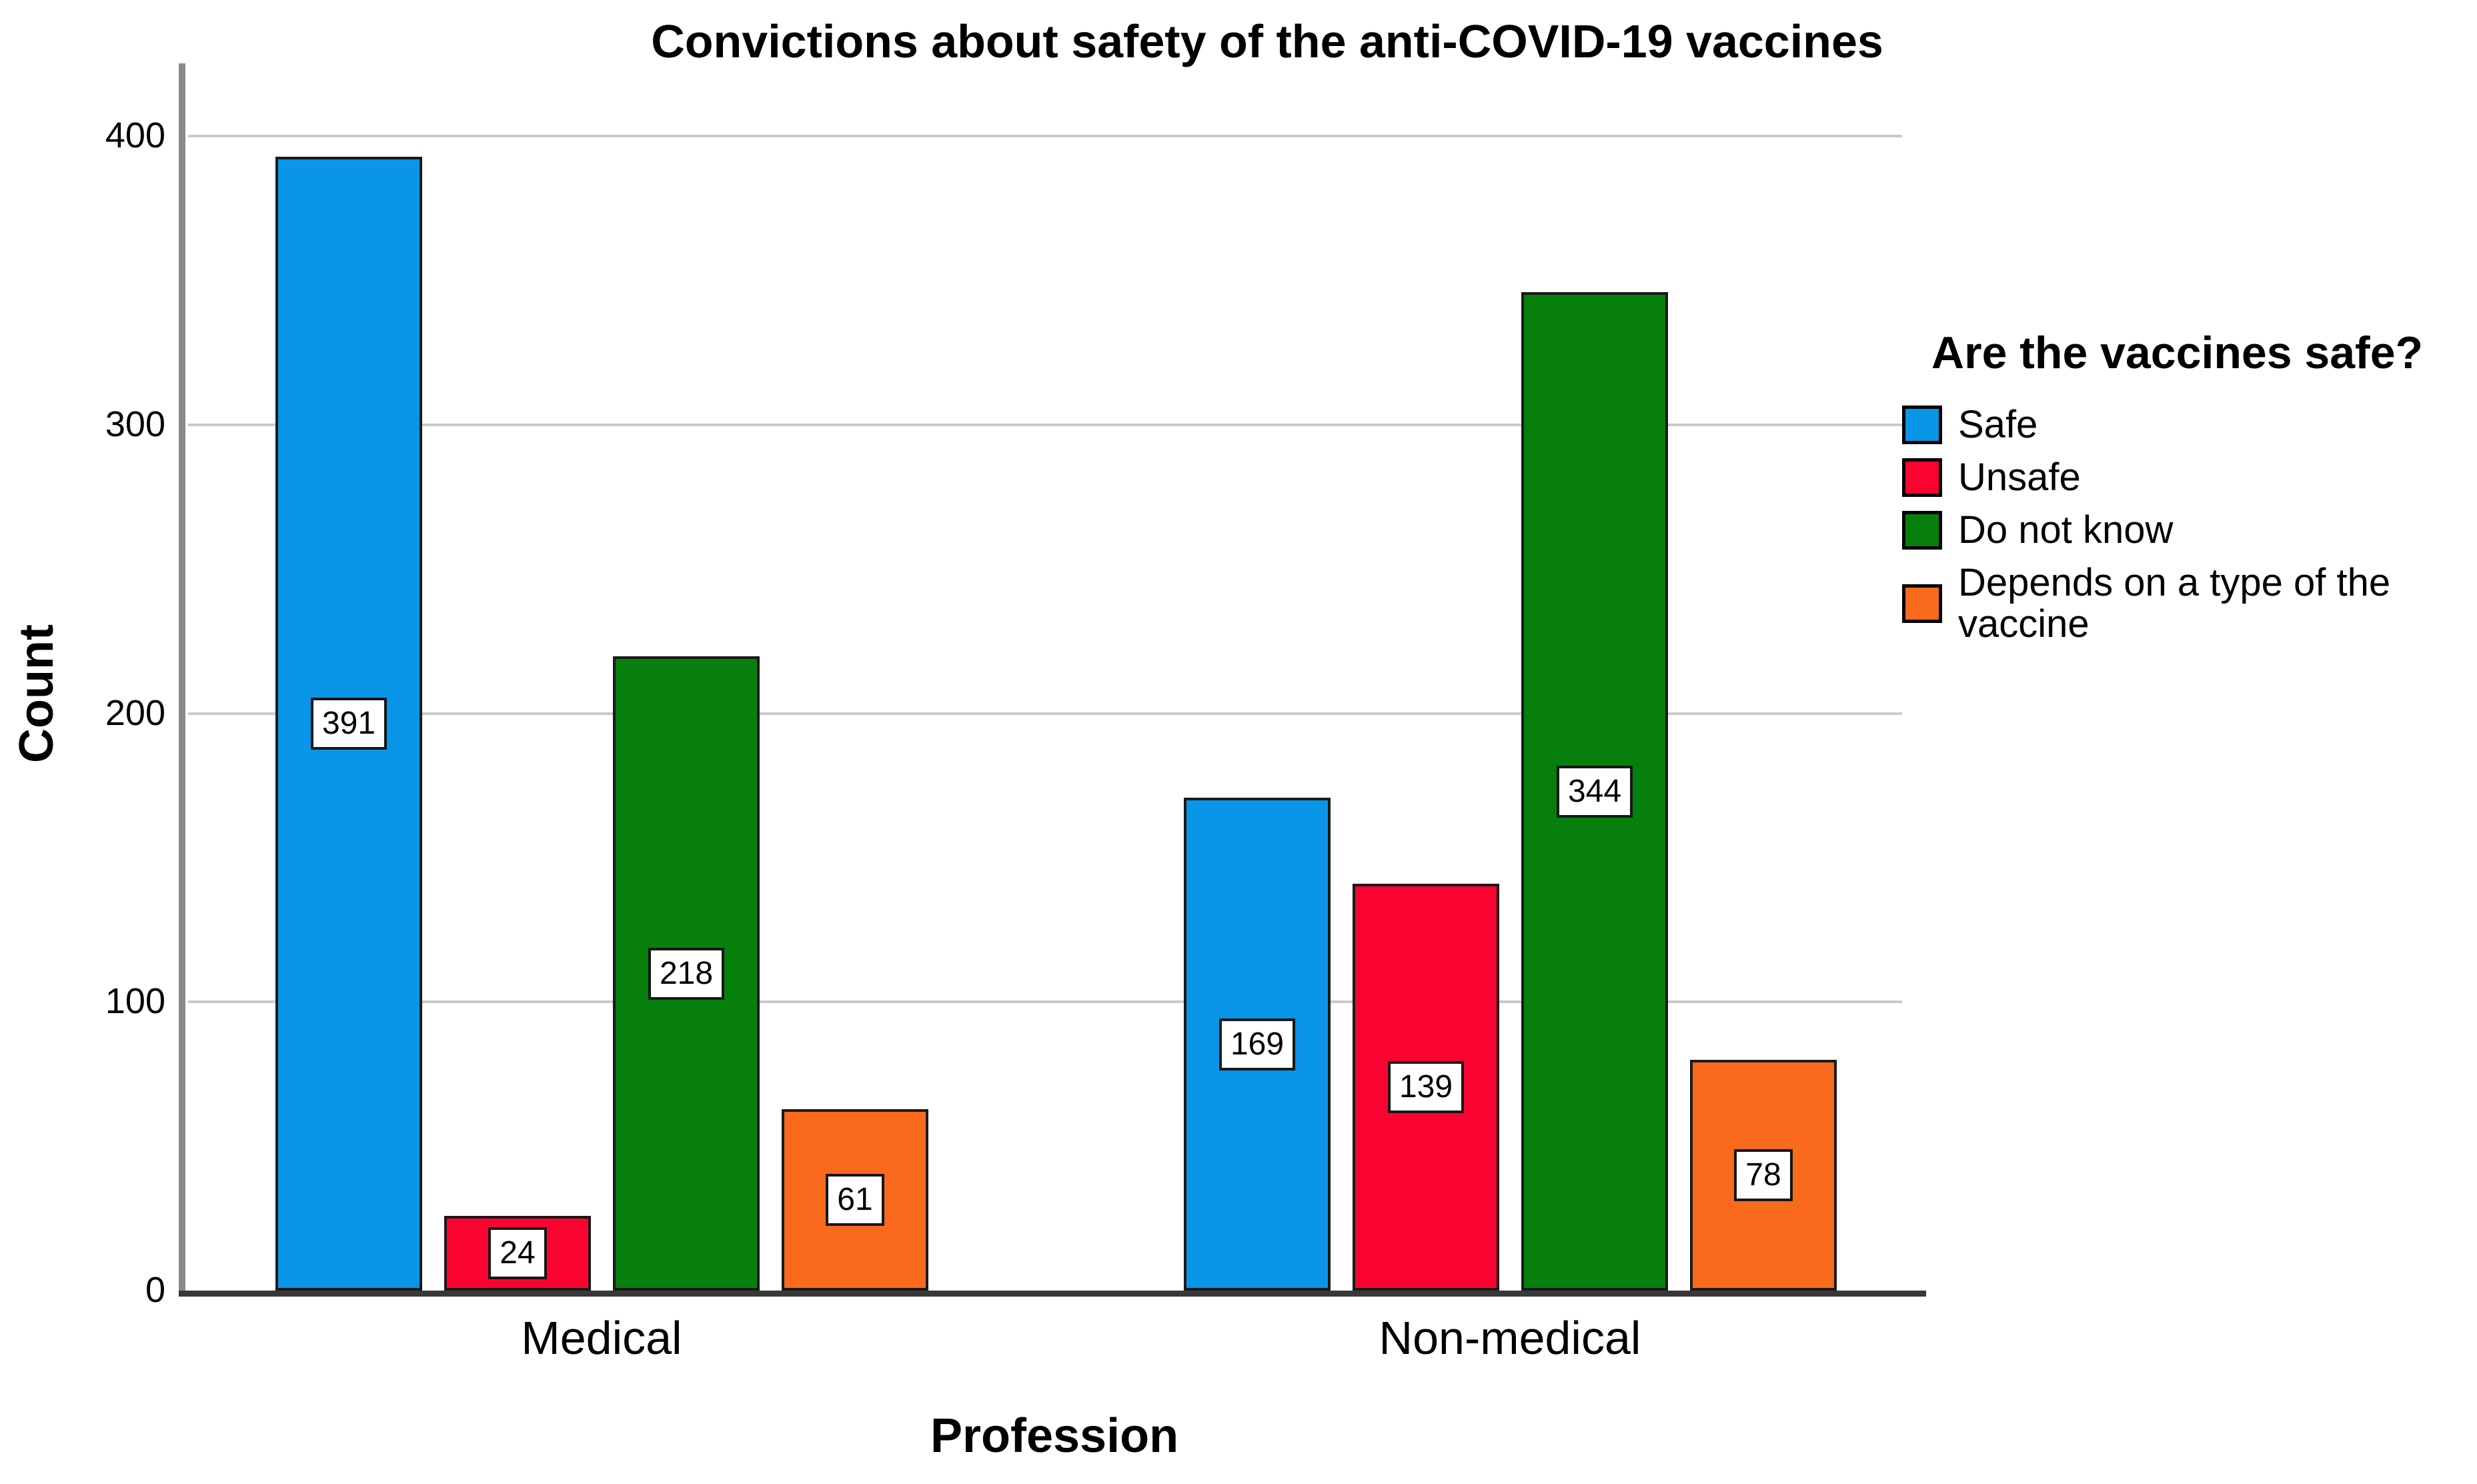 Image resolution: width=2477 pixels, height=1484 pixels. Describe the element at coordinates (1052, 1294) in the screenshot. I see `x-axis-line` at that location.